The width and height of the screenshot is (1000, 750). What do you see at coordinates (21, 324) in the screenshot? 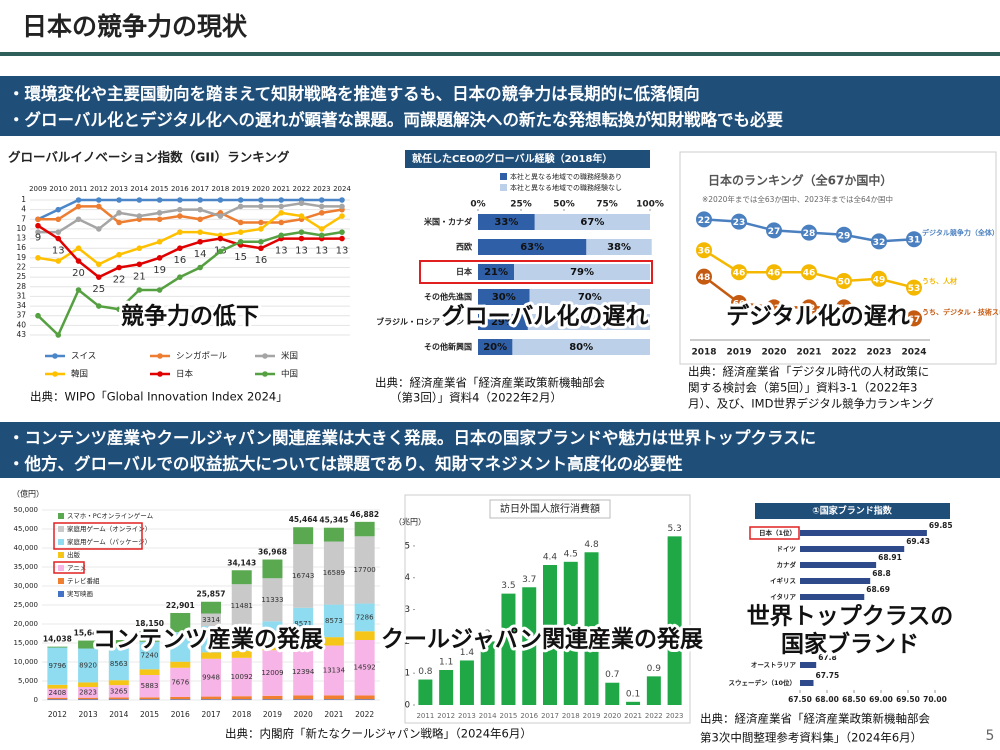
I see `y-tick-label: 40` at bounding box center [21, 324].